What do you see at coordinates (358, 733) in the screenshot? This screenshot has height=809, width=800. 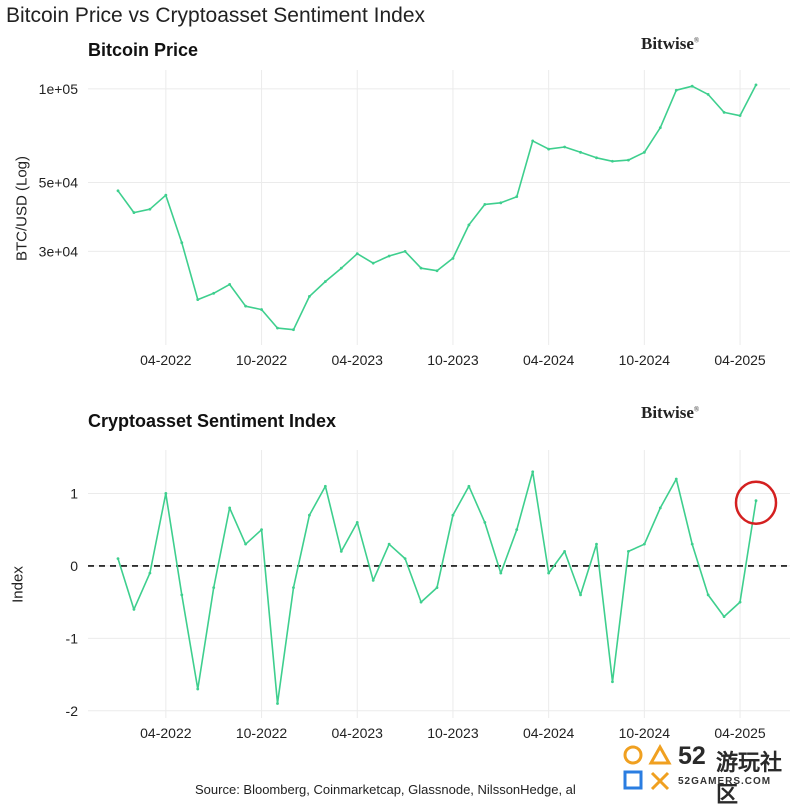 I see `sentiment-x-tick-label: 04-2023` at bounding box center [358, 733].